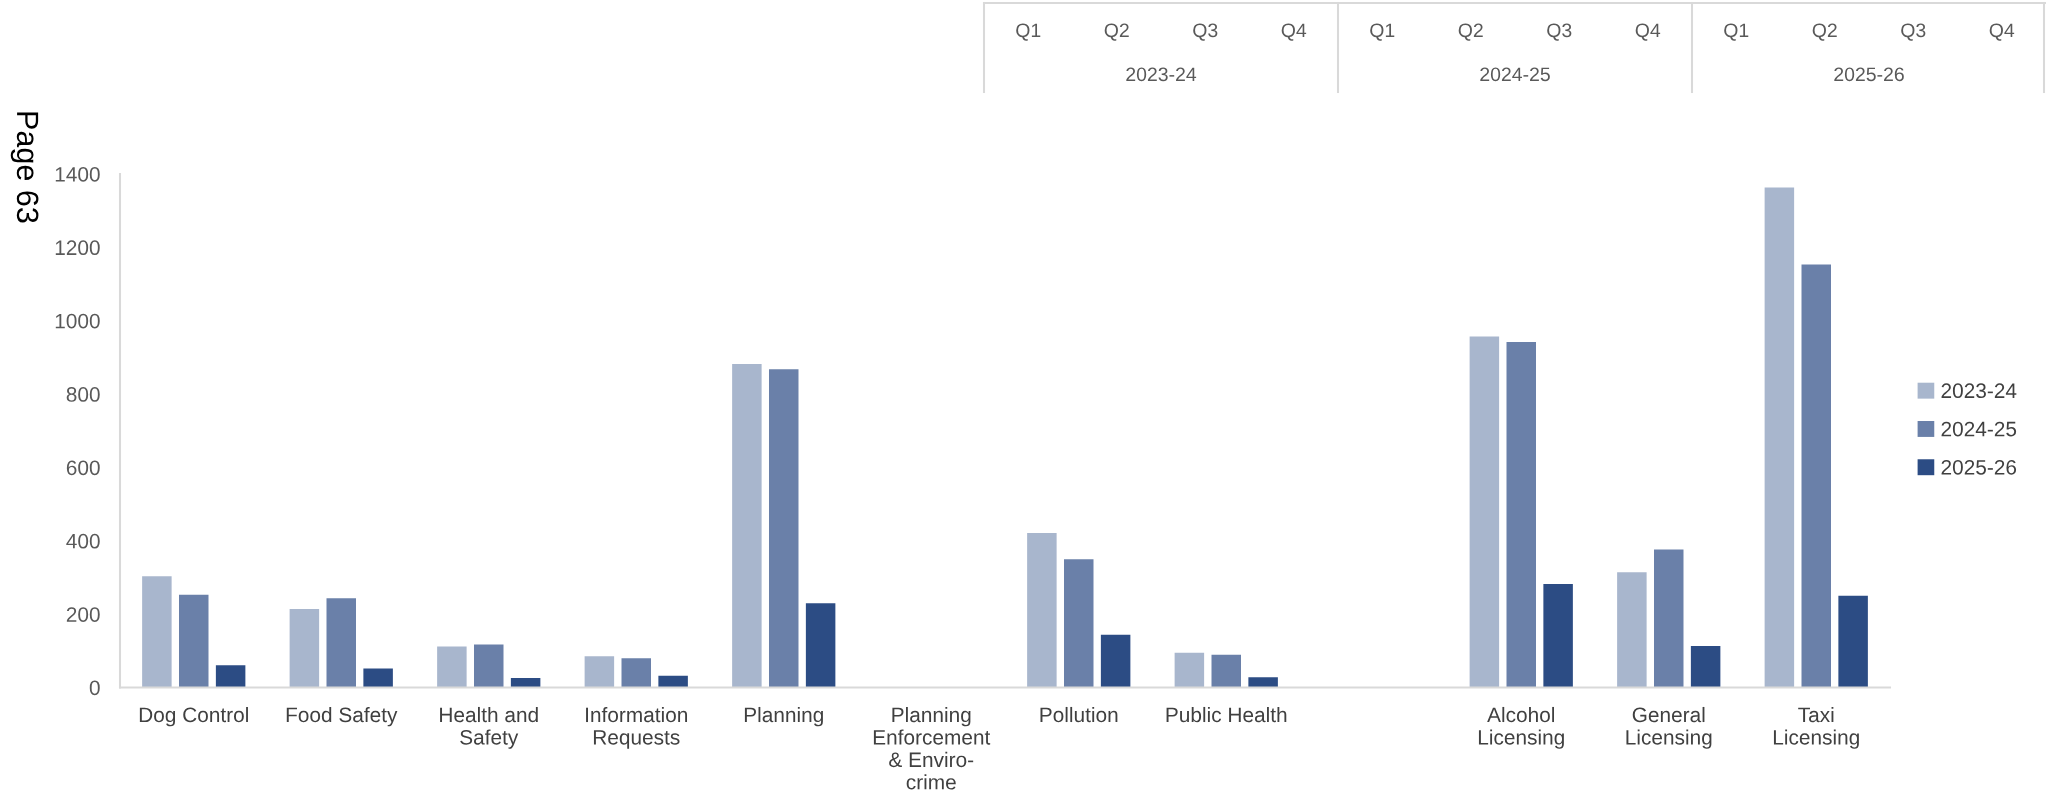 The image size is (2046, 812). Describe the element at coordinates (77, 174) in the screenshot. I see `y-tick-label: 1400` at that location.